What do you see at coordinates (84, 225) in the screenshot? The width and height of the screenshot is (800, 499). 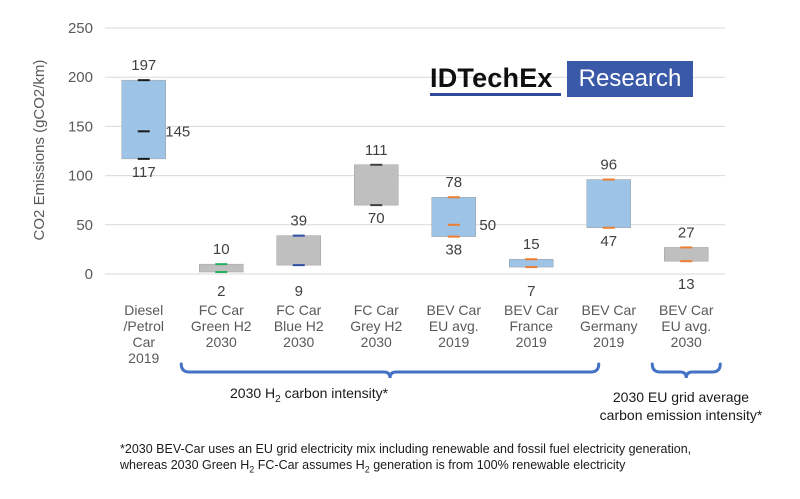 I see `y-tick-label: 50` at bounding box center [84, 225].